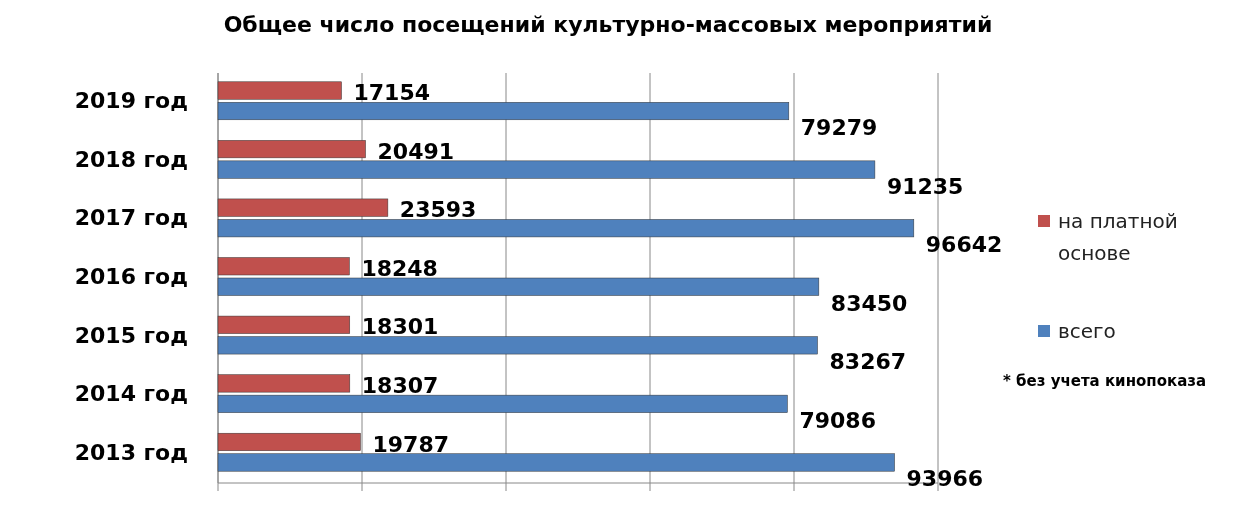 The height and width of the screenshot is (510, 1260). I want to click on y-tick-label: 2013 год, so click(131, 452).